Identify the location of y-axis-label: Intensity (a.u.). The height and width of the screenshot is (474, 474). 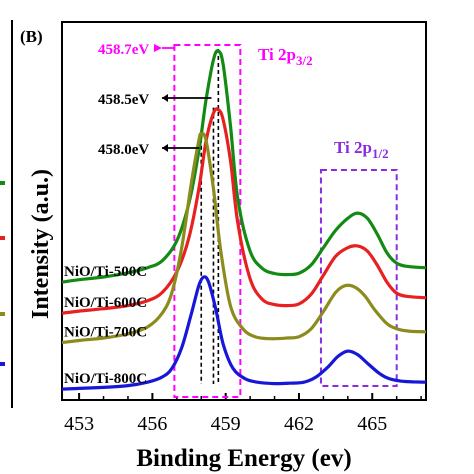
(41, 244).